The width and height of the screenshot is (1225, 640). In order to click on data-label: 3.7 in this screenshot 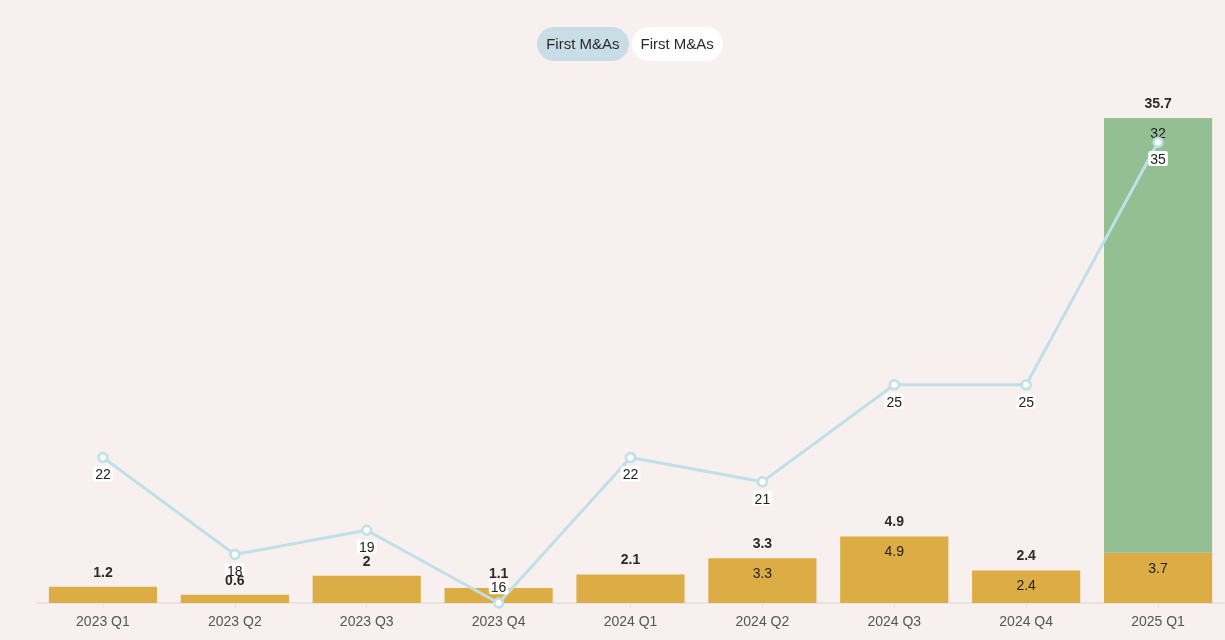, I will do `click(1158, 567)`.